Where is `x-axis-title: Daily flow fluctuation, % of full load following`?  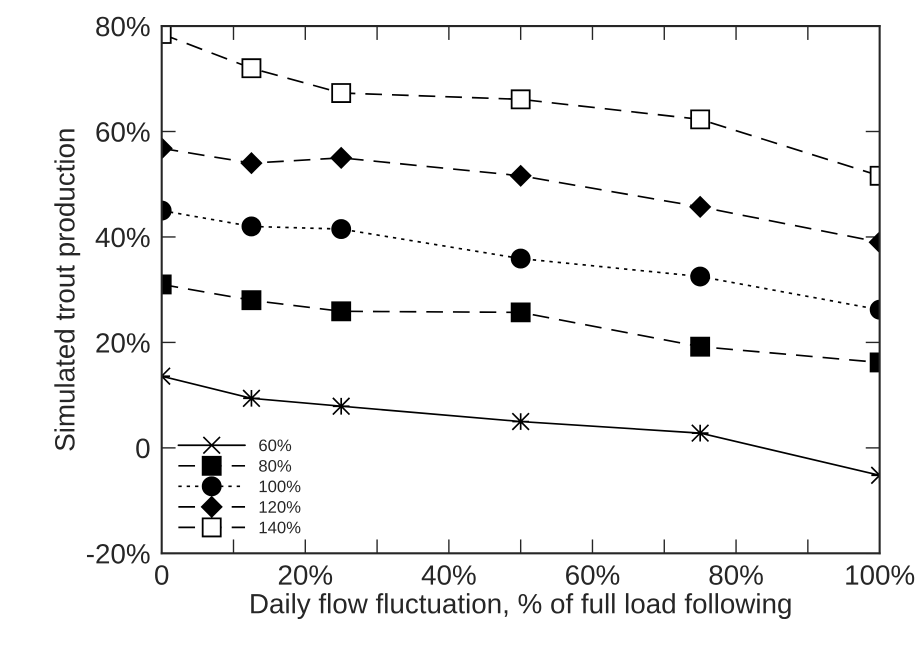
x-axis-title: Daily flow fluctuation, % of full load following is located at coordinates (521, 606).